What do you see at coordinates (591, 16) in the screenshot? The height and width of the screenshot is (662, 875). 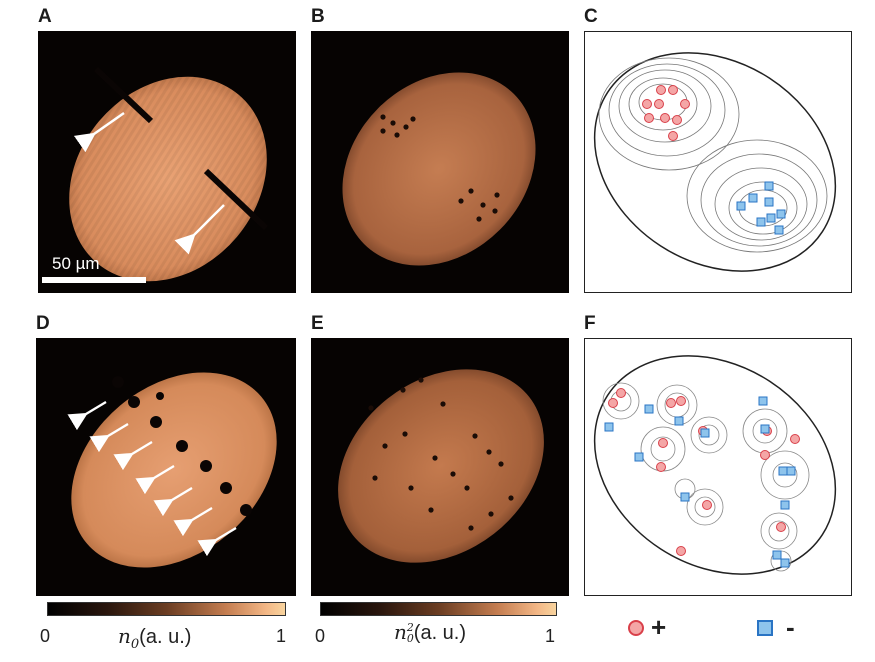 I see `panel-label-c: C` at bounding box center [591, 16].